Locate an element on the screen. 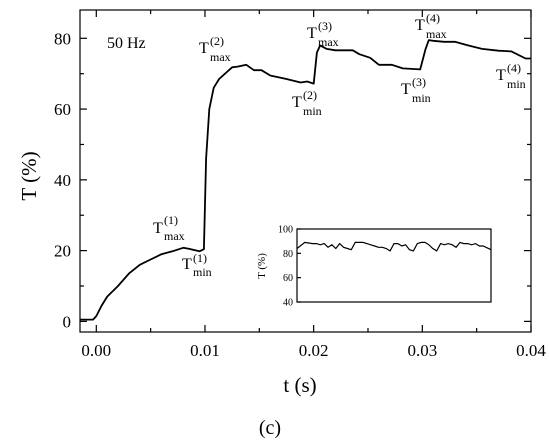 The height and width of the screenshot is (444, 550). annotation-tmin-1: T (1) min is located at coordinates (197, 265).